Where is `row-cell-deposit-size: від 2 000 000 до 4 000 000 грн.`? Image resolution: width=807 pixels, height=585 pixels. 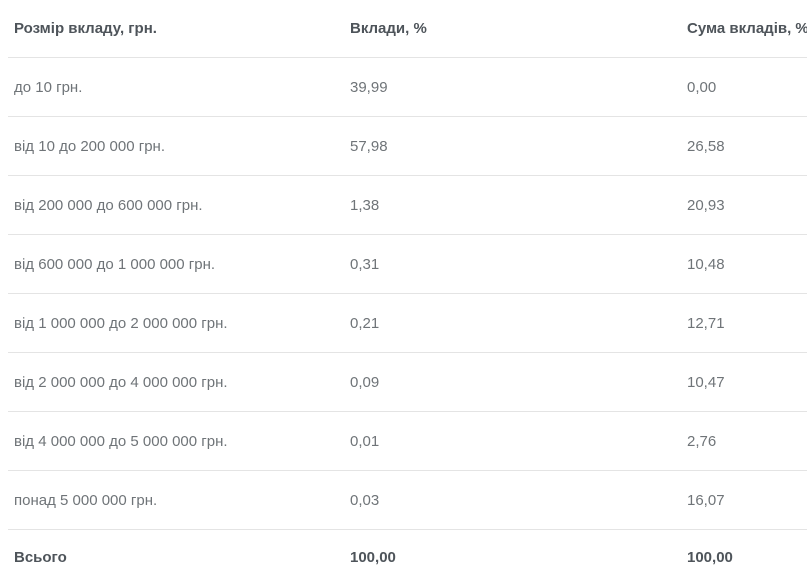 row-cell-deposit-size: від 2 000 000 до 4 000 000 грн. is located at coordinates (176, 382).